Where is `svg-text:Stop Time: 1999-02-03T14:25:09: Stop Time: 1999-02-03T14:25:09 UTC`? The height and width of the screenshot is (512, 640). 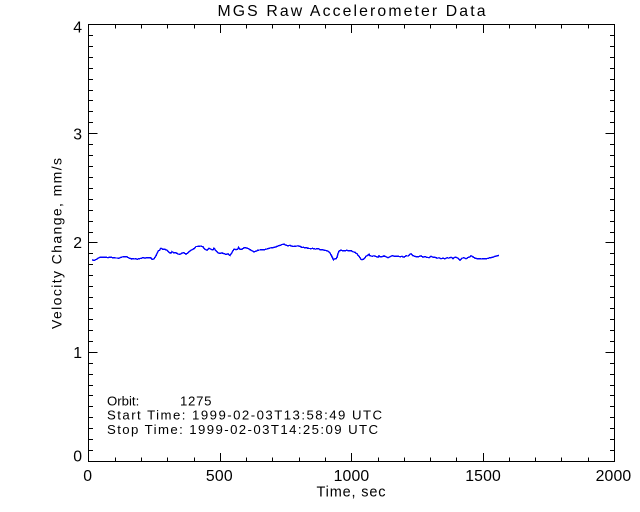
svg-text:Stop Time: 1999-02-03T14:25:09: Stop Time: 1999-02-03T14:25:09 UTC is located at coordinates (242, 429).